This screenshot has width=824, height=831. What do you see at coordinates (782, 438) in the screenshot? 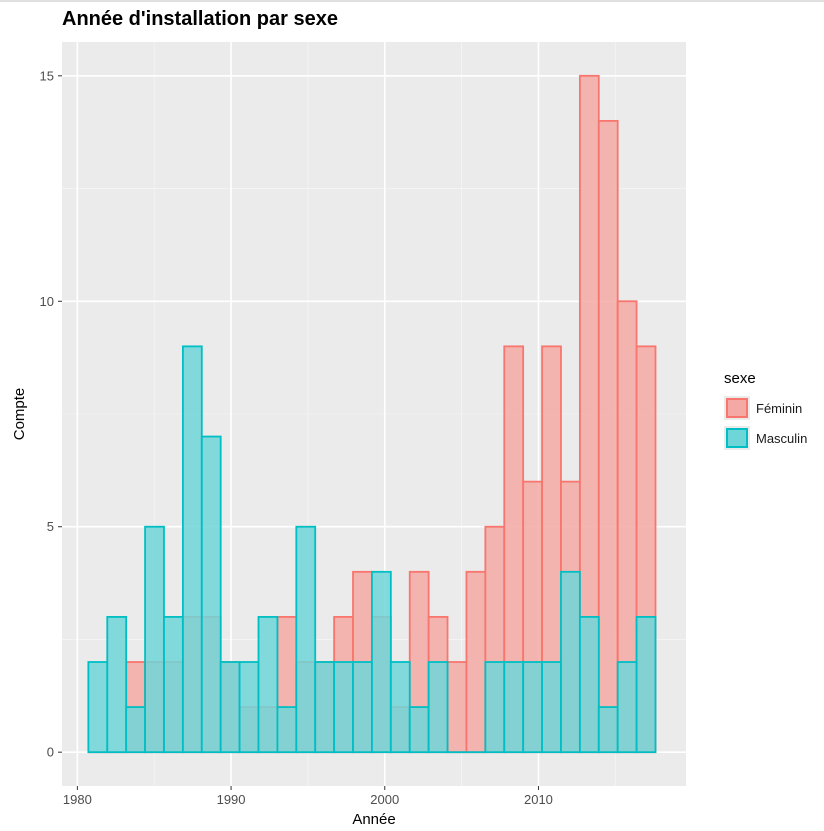
I see `legend-label-masculin: Masculin` at bounding box center [782, 438].